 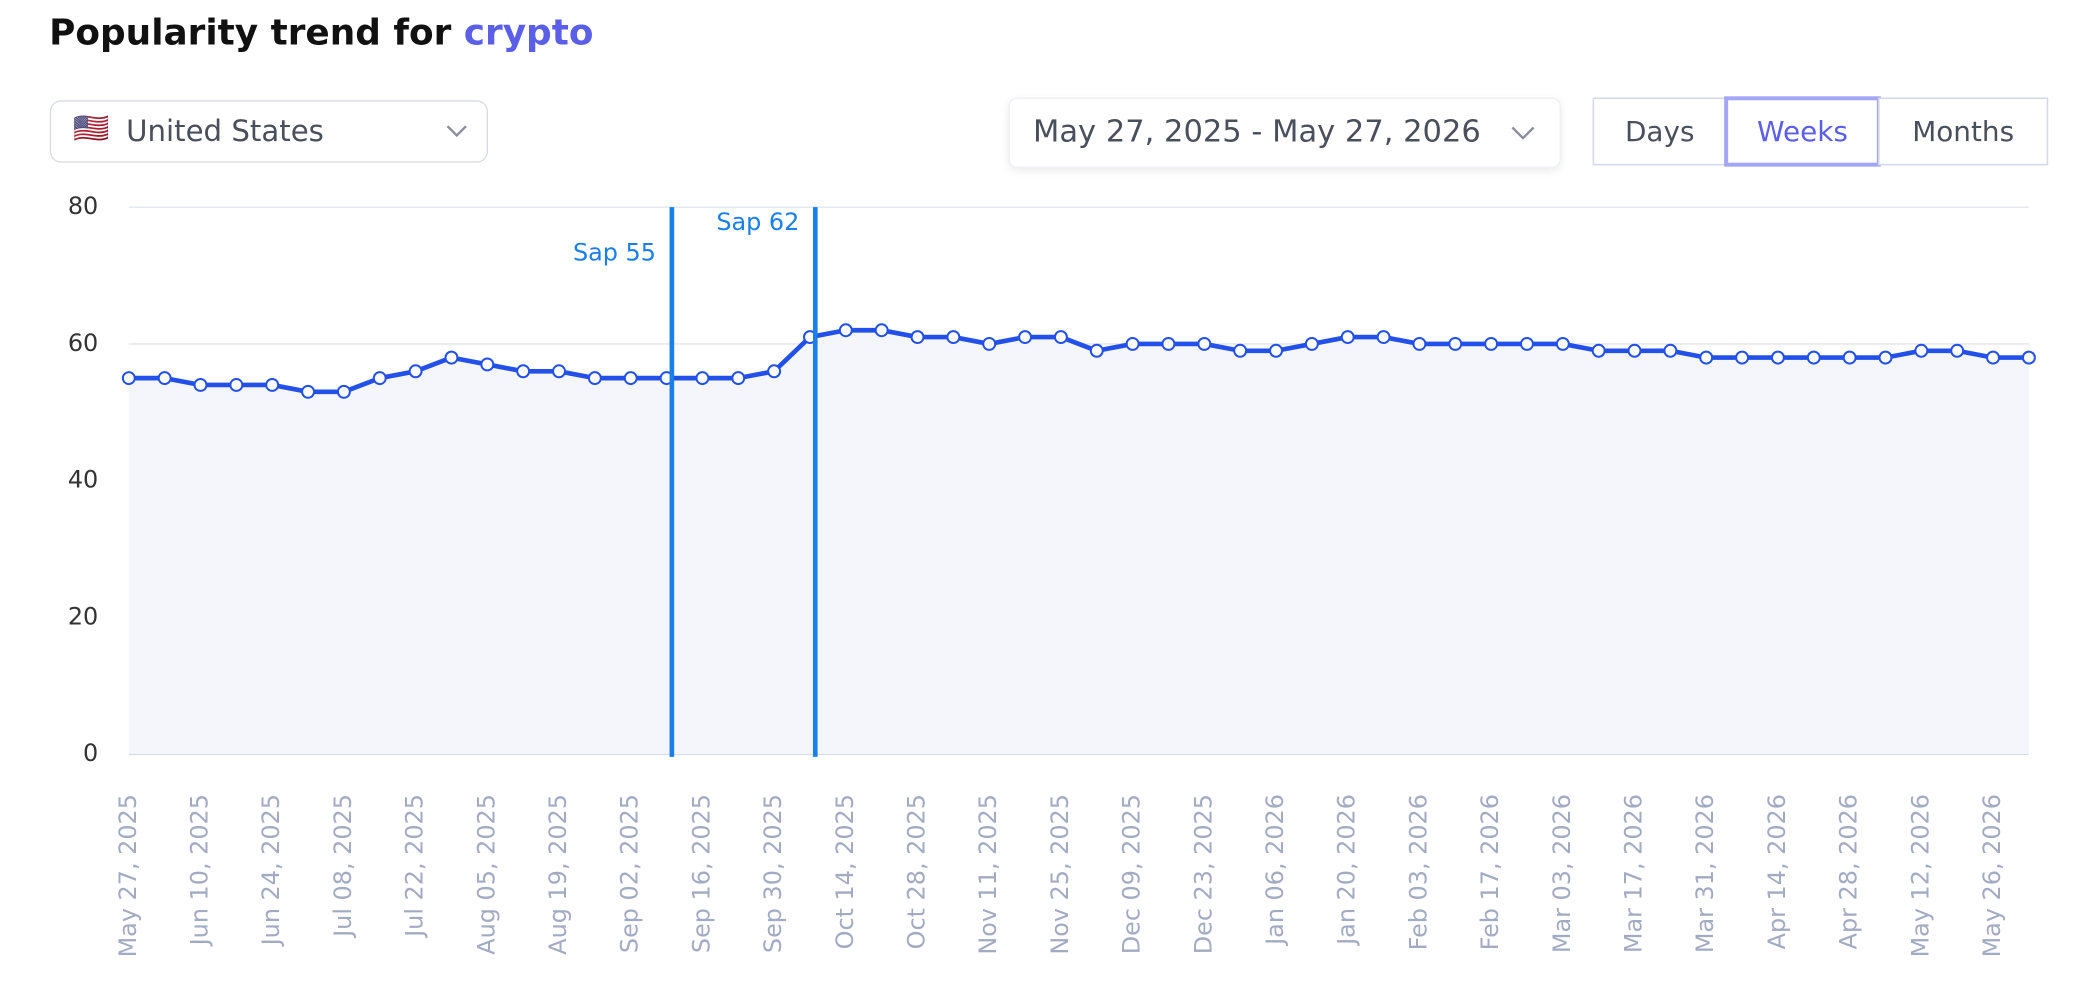 What do you see at coordinates (558, 874) in the screenshot?
I see `x-tick-label: Aug 19, 2025` at bounding box center [558, 874].